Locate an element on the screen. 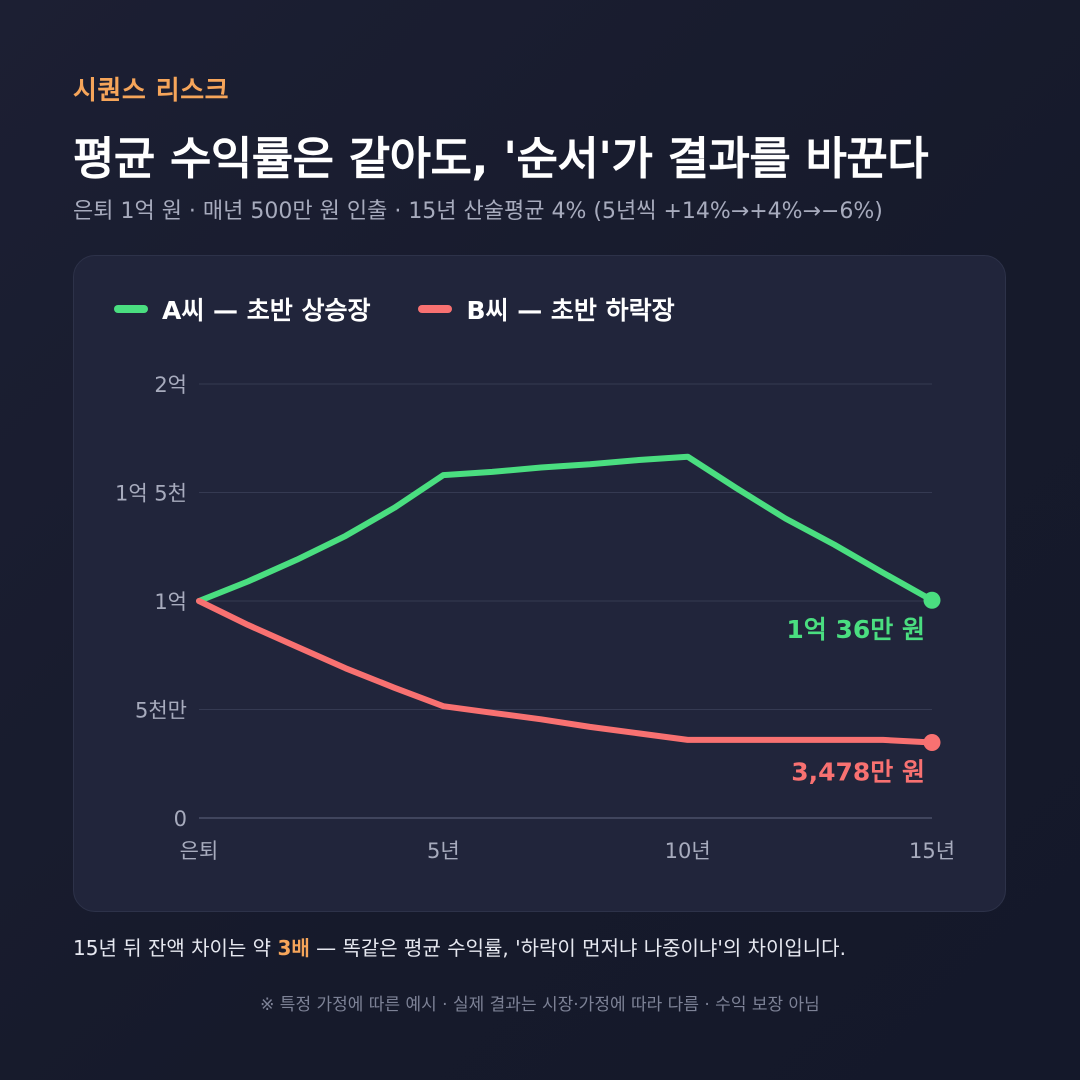 The height and width of the screenshot is (1080, 1080). legend-item-a: A씨 — 초반 상승장 is located at coordinates (242, 309).